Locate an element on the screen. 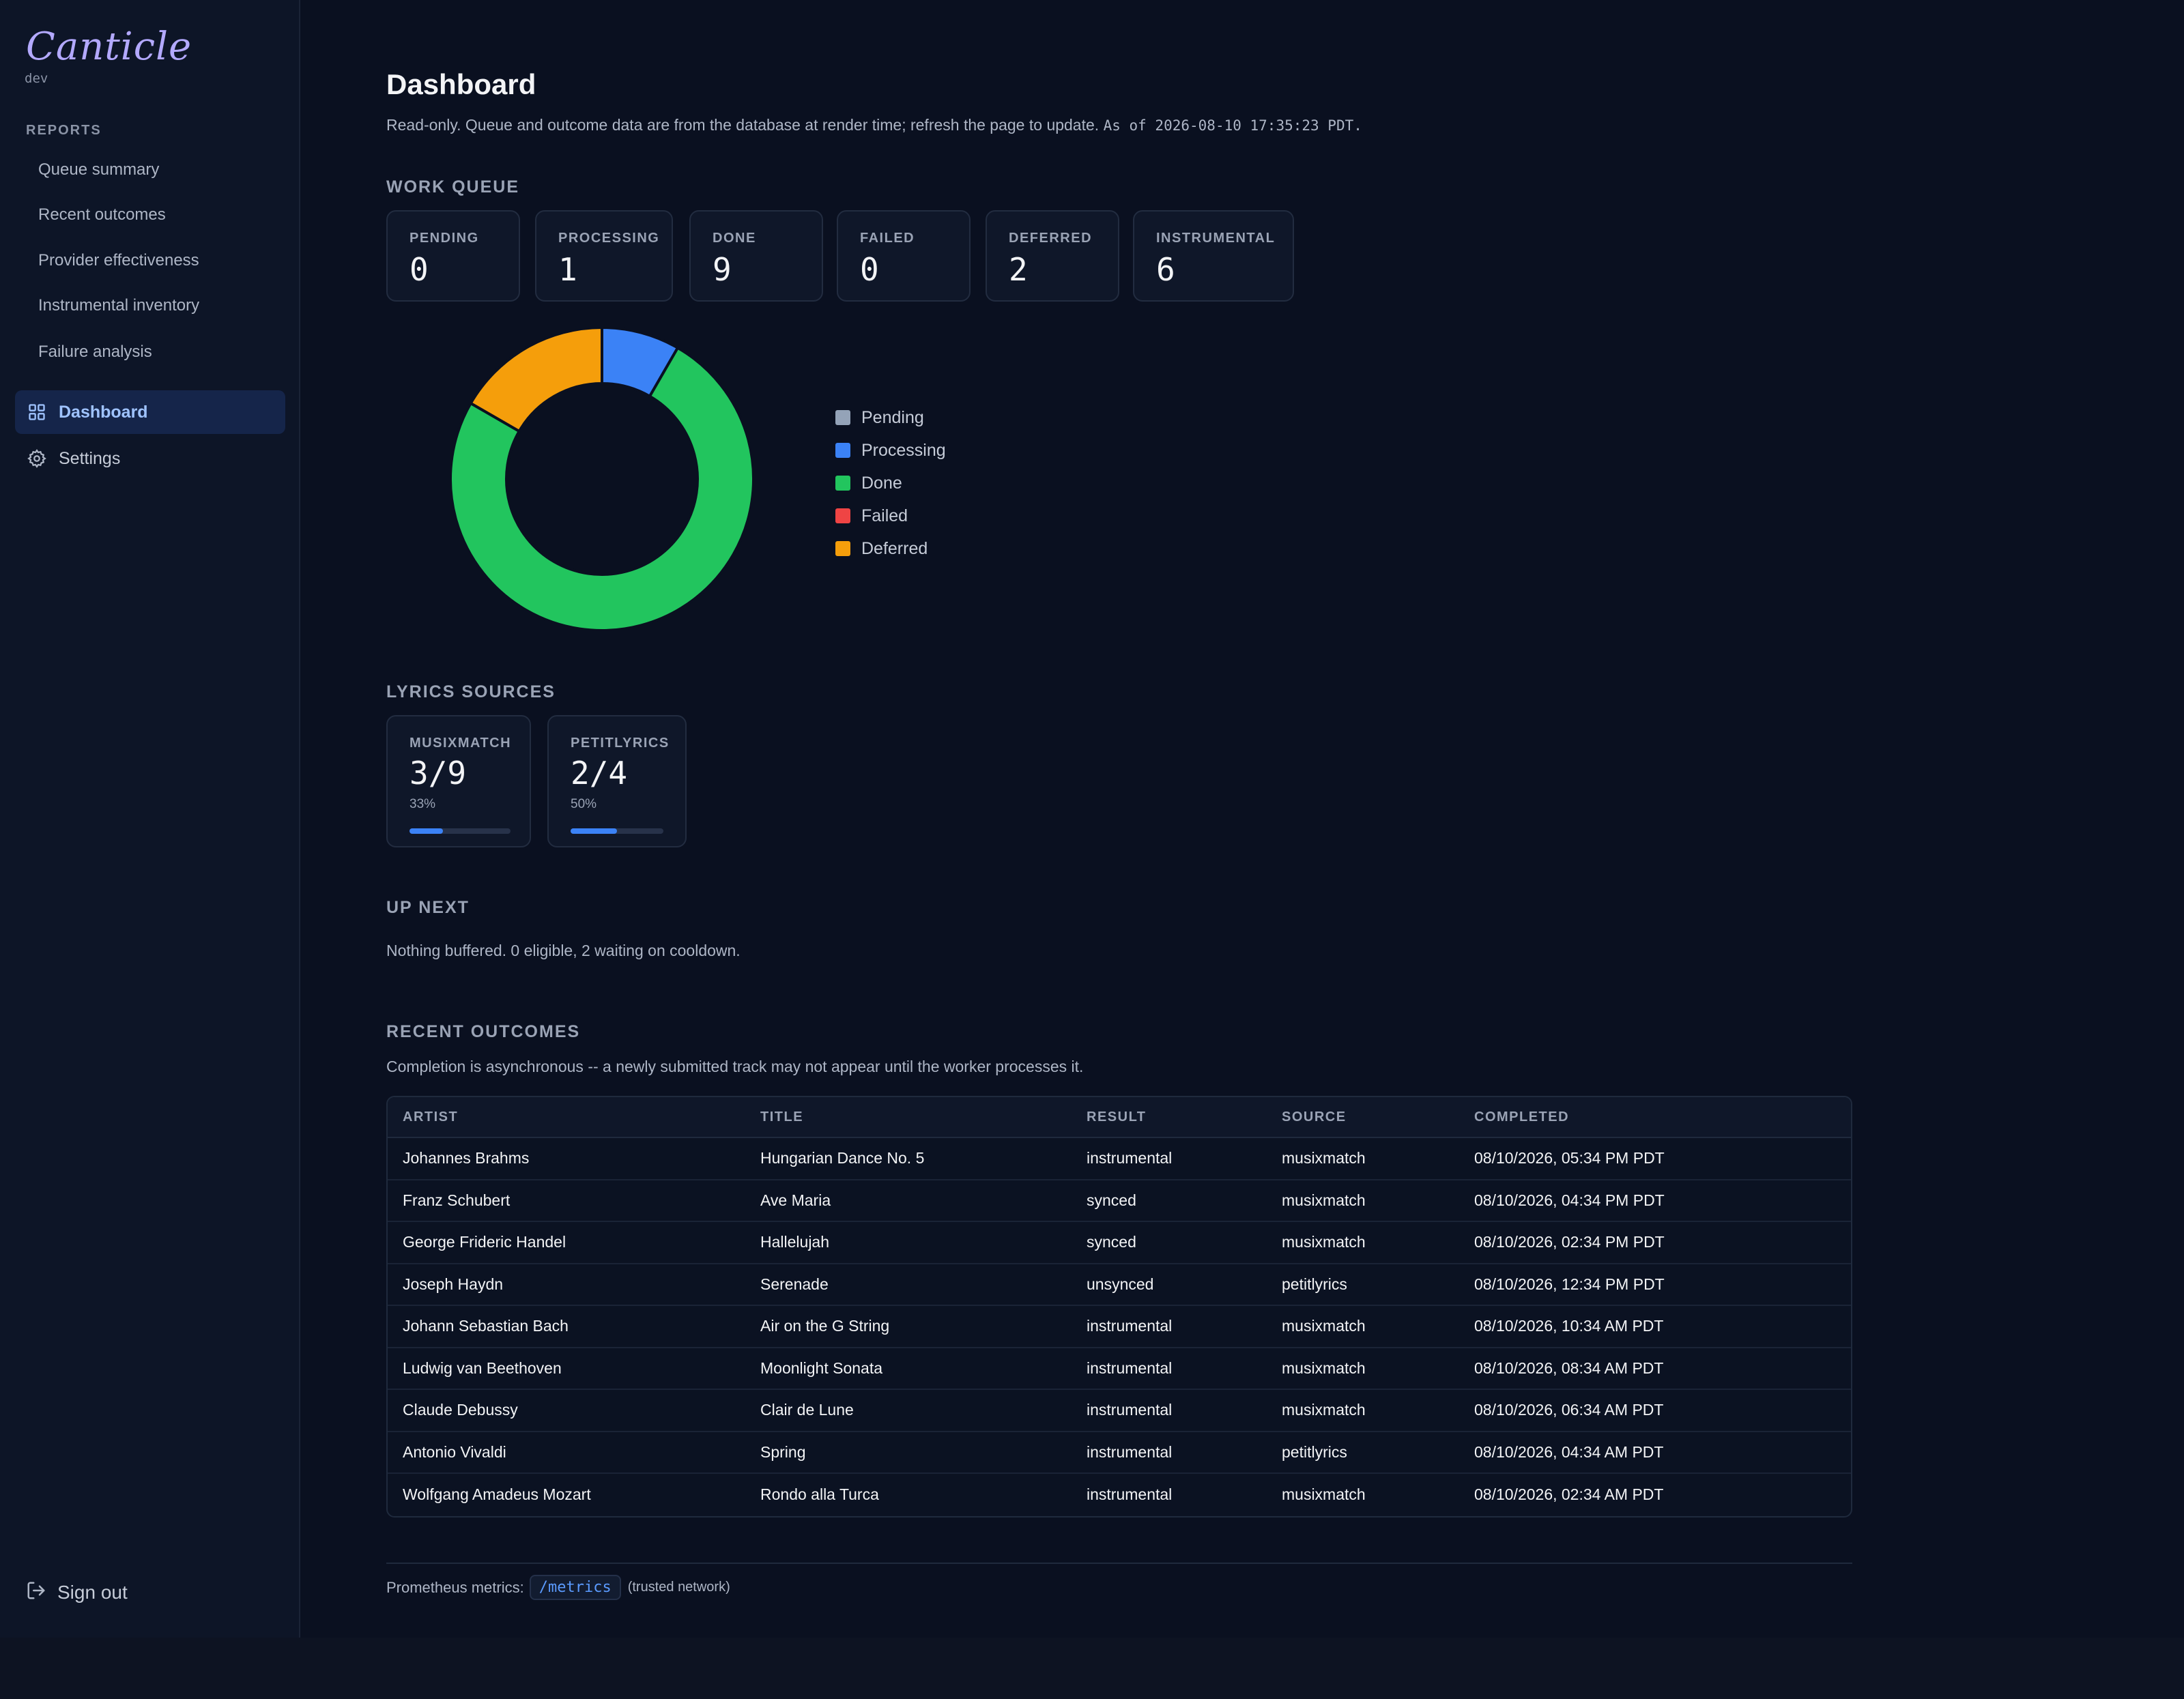 The width and height of the screenshot is (2184, 1699). cell-artist: George Frideric Handel is located at coordinates (484, 1242).